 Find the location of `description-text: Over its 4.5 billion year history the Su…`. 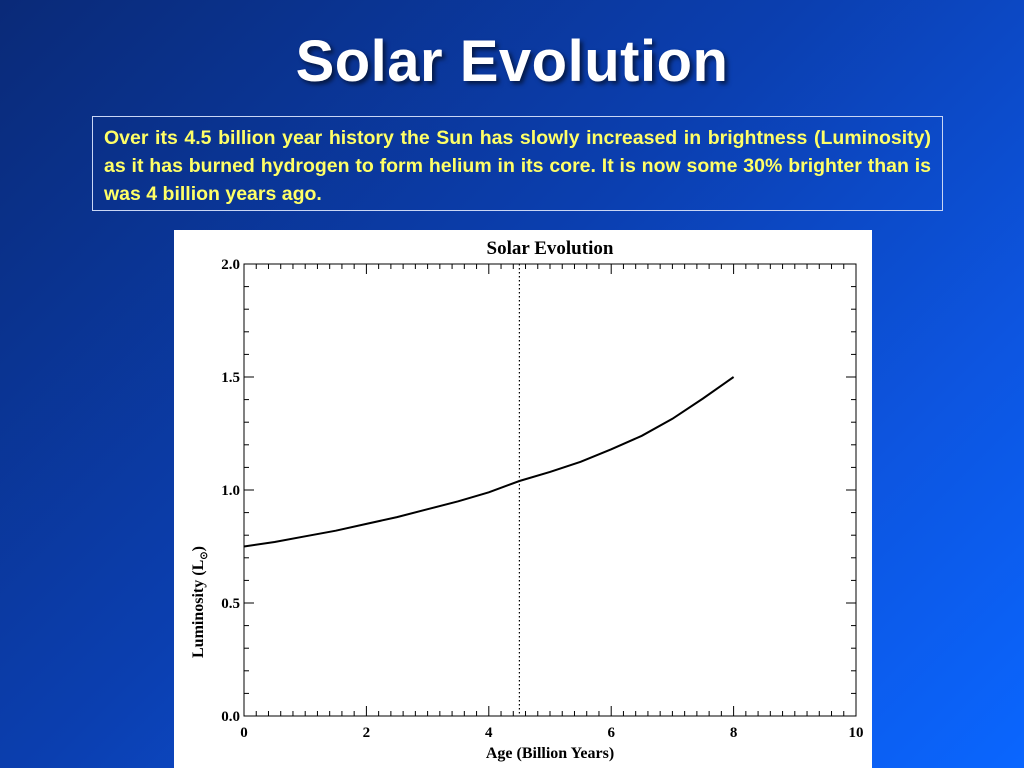

description-text: Over its 4.5 billion year history the Su… is located at coordinates (517, 166).